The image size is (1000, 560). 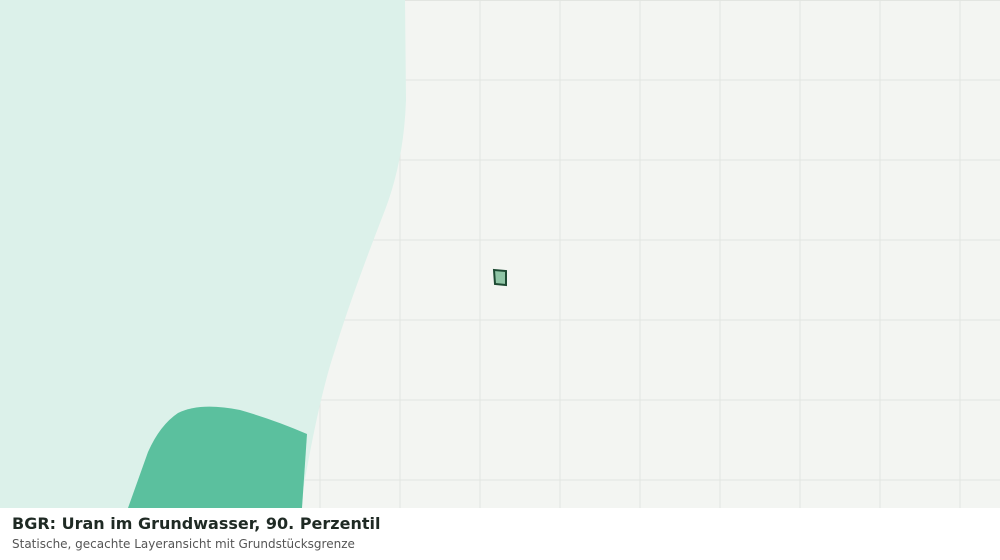 I want to click on parcel-boundary, so click(x=499, y=277).